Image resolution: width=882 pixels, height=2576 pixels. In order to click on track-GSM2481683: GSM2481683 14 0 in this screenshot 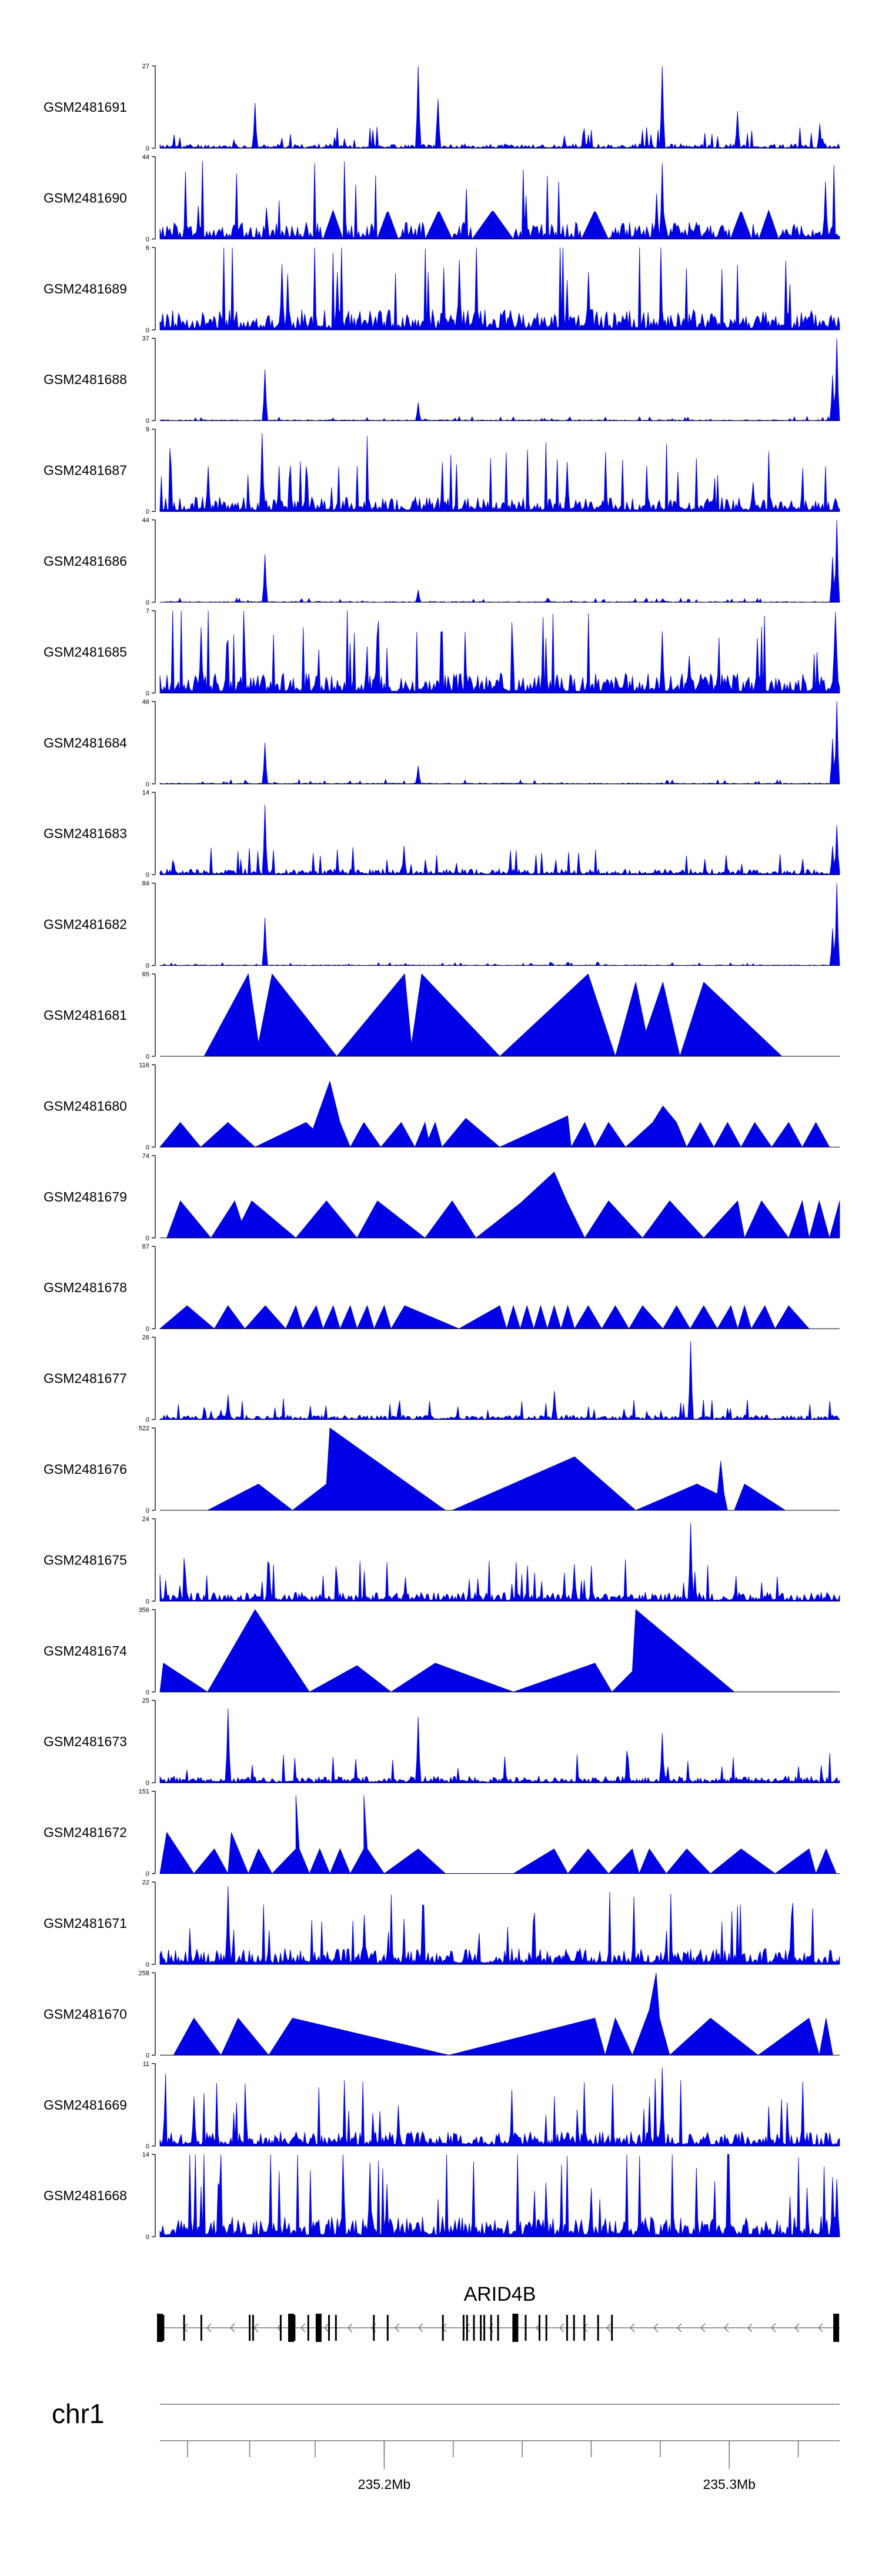, I will do `click(442, 834)`.